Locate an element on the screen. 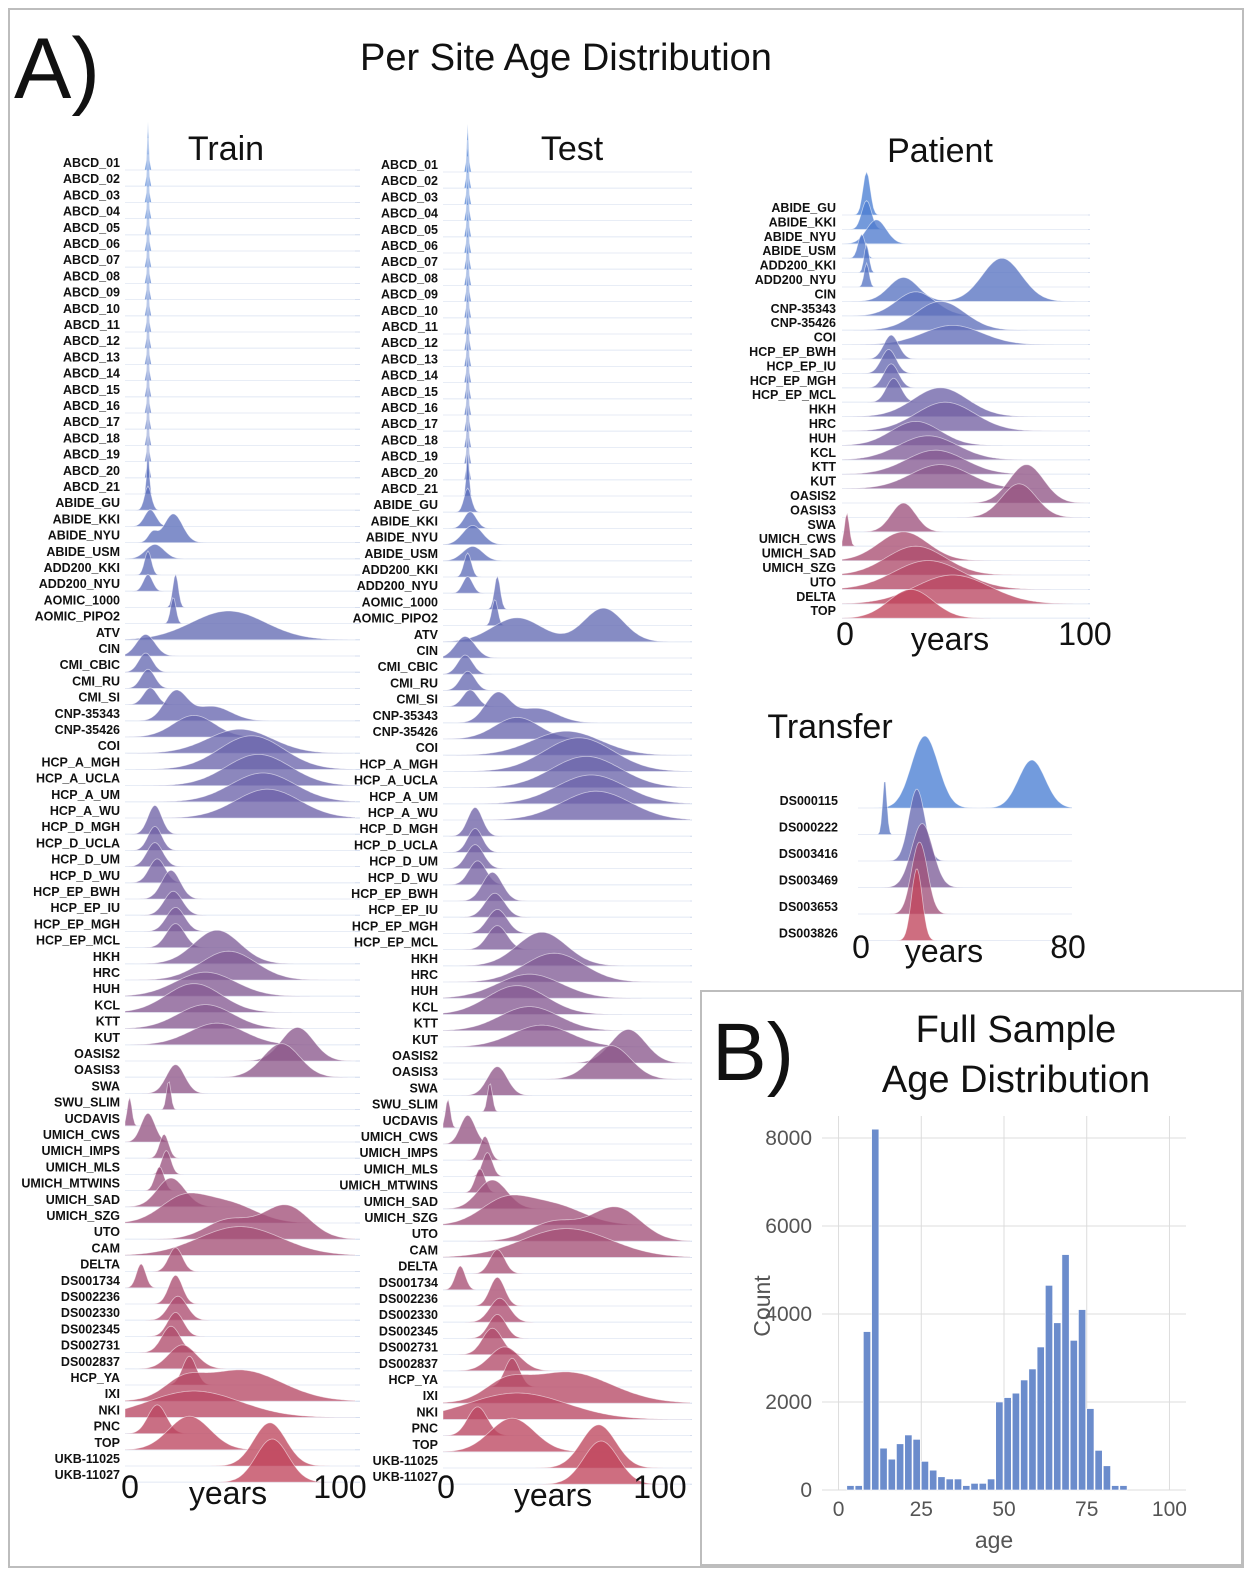 This screenshot has width=1256, height=1584. ridge-label: CIN is located at coordinates (427, 651).